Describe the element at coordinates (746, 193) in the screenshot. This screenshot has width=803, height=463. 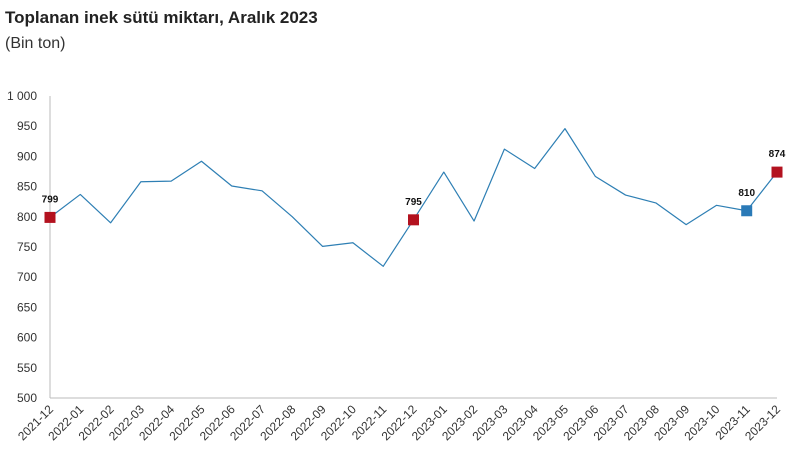
I see `data-label: 810` at that location.